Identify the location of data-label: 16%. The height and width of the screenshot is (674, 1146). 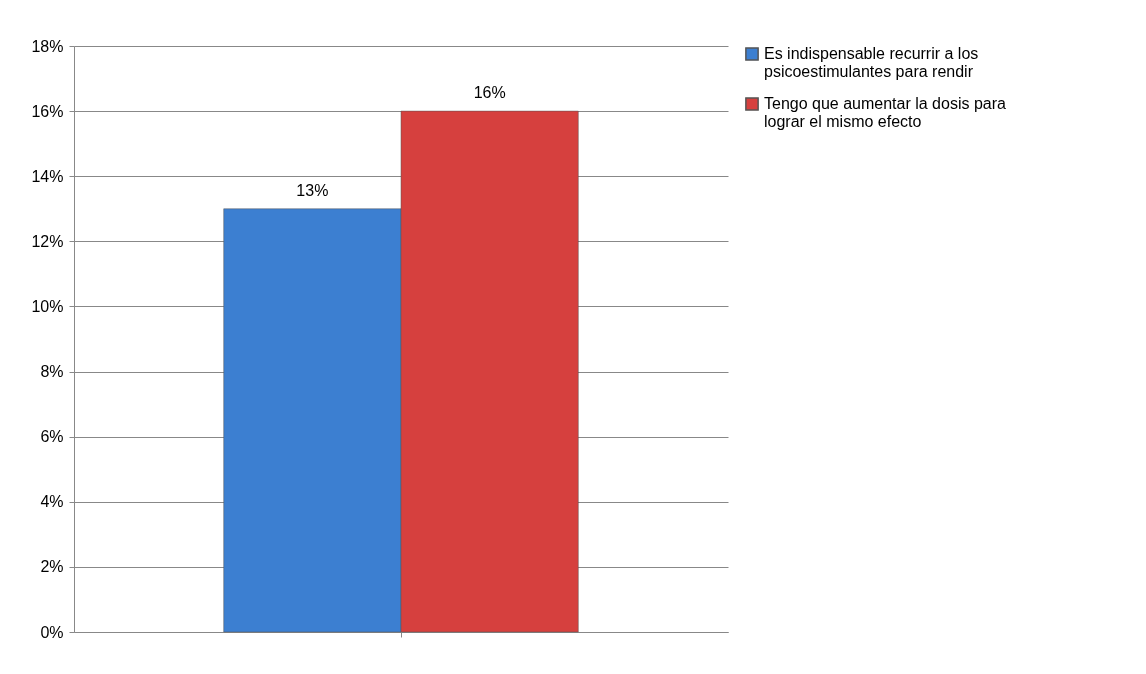
(489, 93).